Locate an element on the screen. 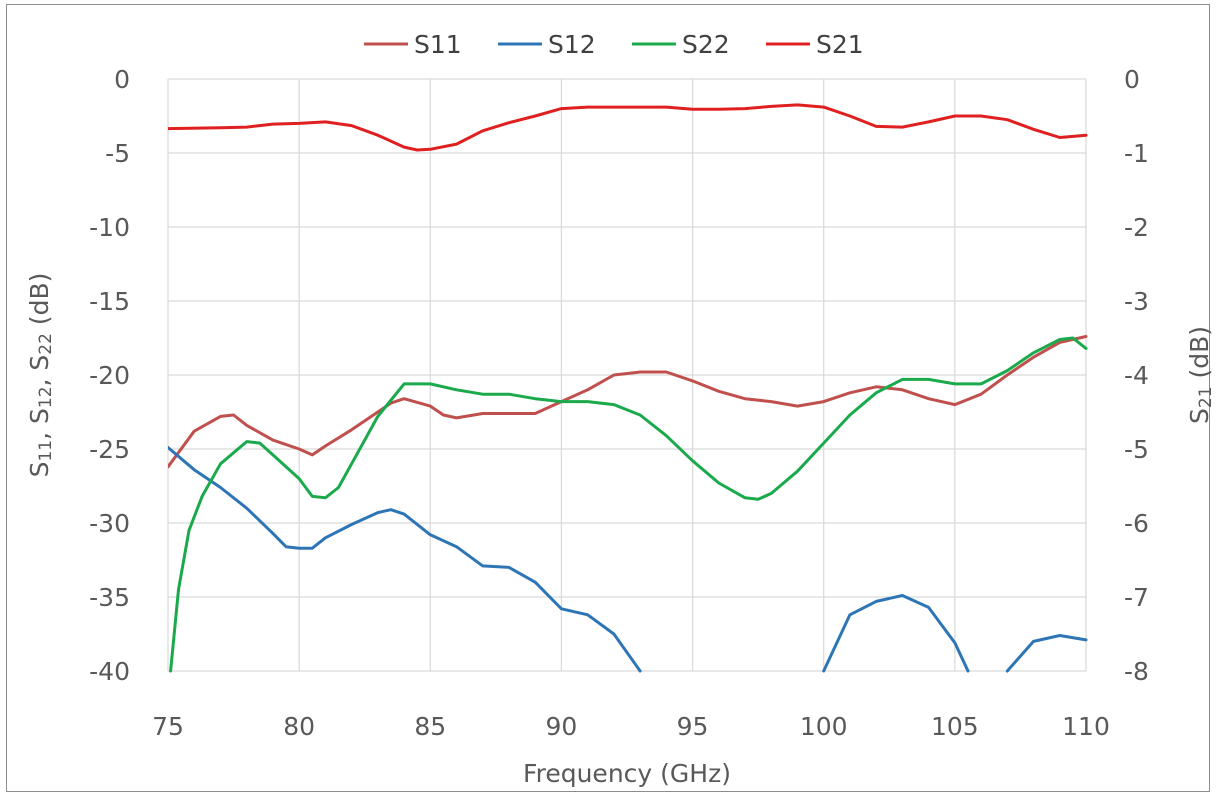 This screenshot has width=1218, height=798. y-right-tick-label: -8 is located at coordinates (1136, 671).